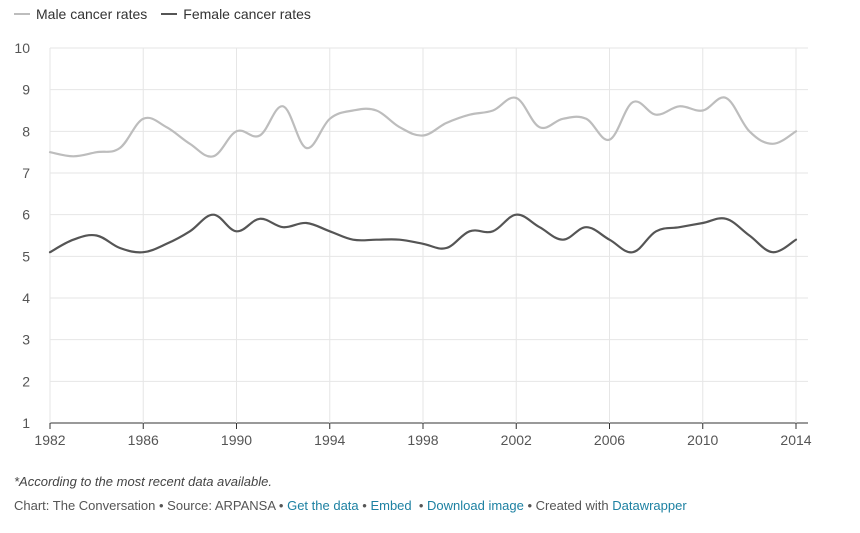 The height and width of the screenshot is (533, 860). What do you see at coordinates (323, 505) in the screenshot?
I see `get-the-data-link: Get the data` at bounding box center [323, 505].